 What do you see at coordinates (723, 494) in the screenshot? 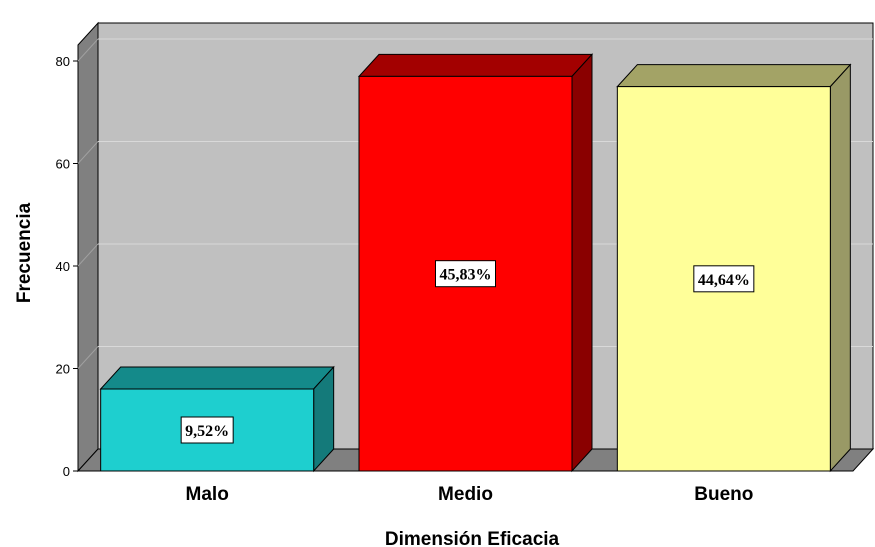
I see `x-tick-label: Bueno` at bounding box center [723, 494].